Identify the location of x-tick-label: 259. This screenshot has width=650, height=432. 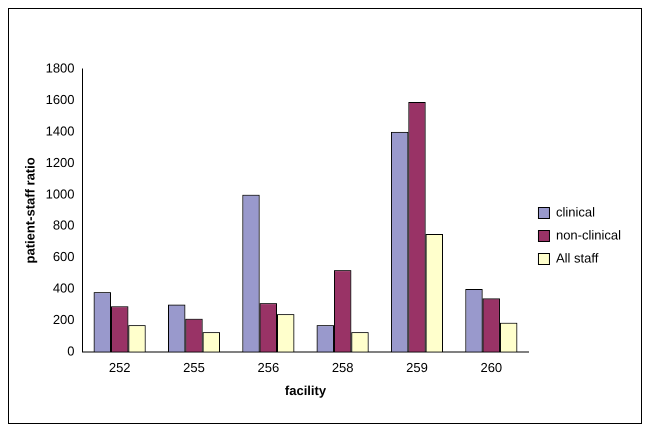
(417, 368).